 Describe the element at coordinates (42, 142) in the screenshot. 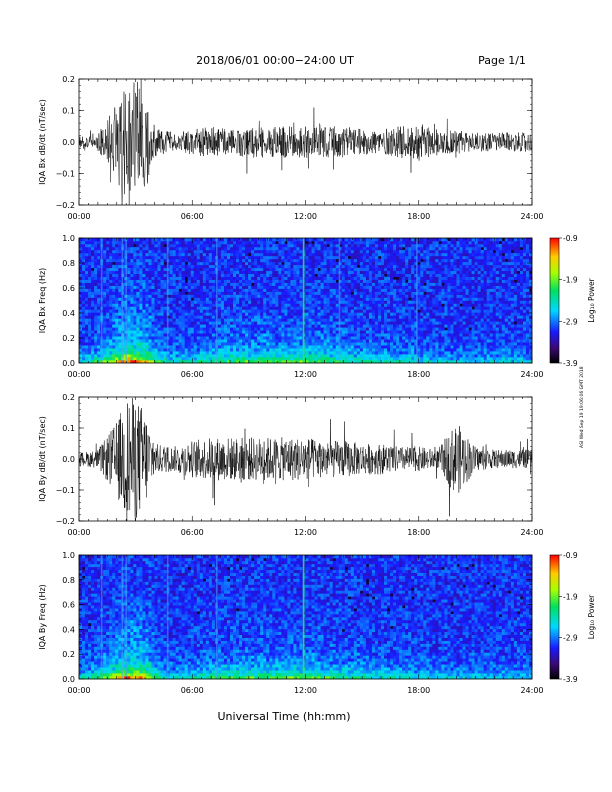

I see `y-axis-label: IQA Bx dB/dt (nT/sec)` at that location.